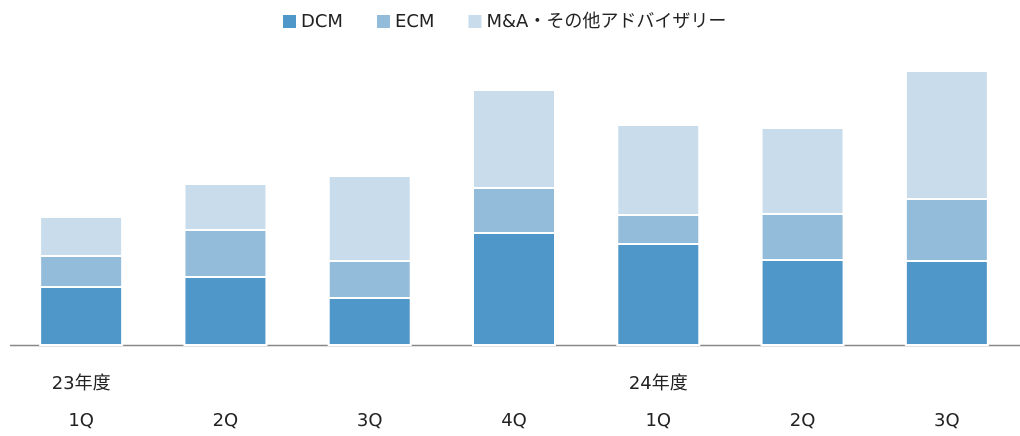 The width and height of the screenshot is (1020, 436). Describe the element at coordinates (322, 21) in the screenshot. I see `legend-label: DCM` at that location.